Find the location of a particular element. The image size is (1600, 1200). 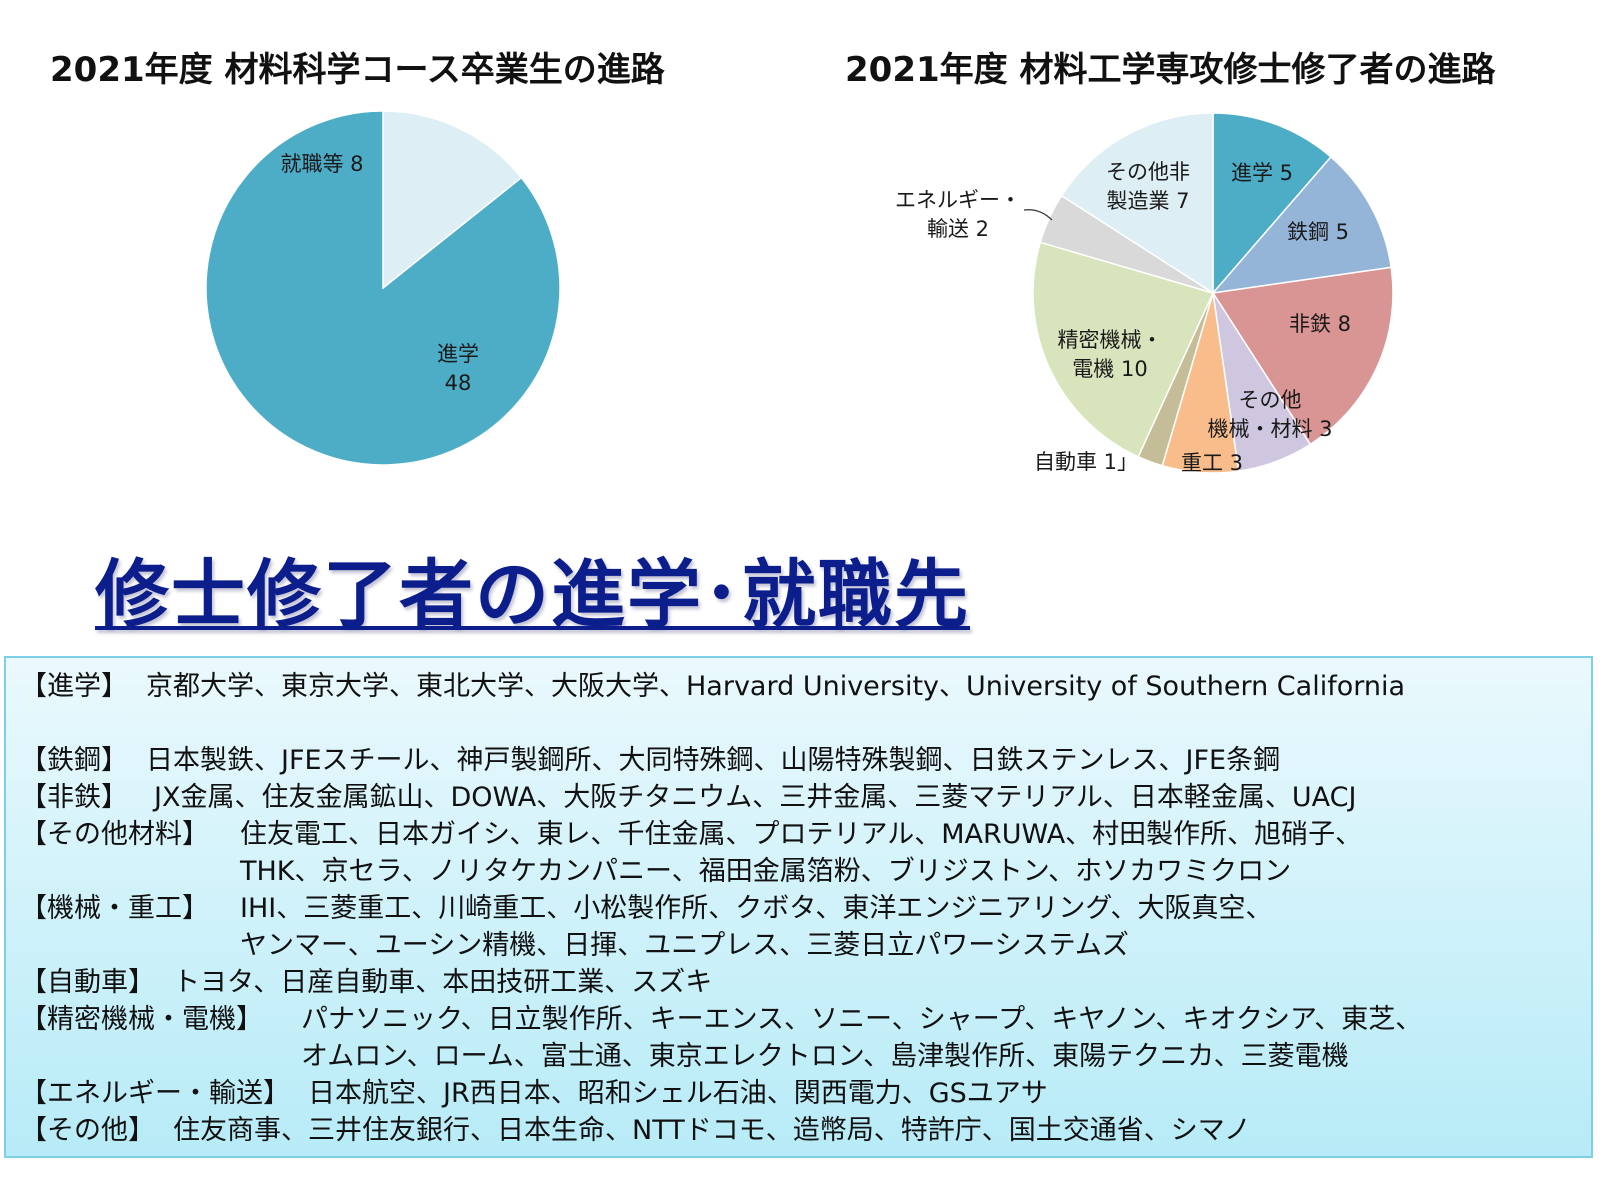

dest-row-energy: 【エネルギー・輸送】 日本航空、JR西日本、昭和シェル石油、関西電力、GSユアサ is located at coordinates (798, 1093).